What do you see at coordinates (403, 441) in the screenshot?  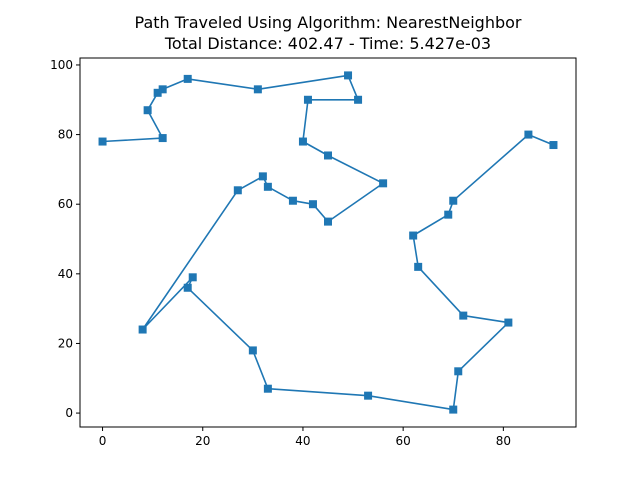 I see `x-tick-label: 60` at bounding box center [403, 441].